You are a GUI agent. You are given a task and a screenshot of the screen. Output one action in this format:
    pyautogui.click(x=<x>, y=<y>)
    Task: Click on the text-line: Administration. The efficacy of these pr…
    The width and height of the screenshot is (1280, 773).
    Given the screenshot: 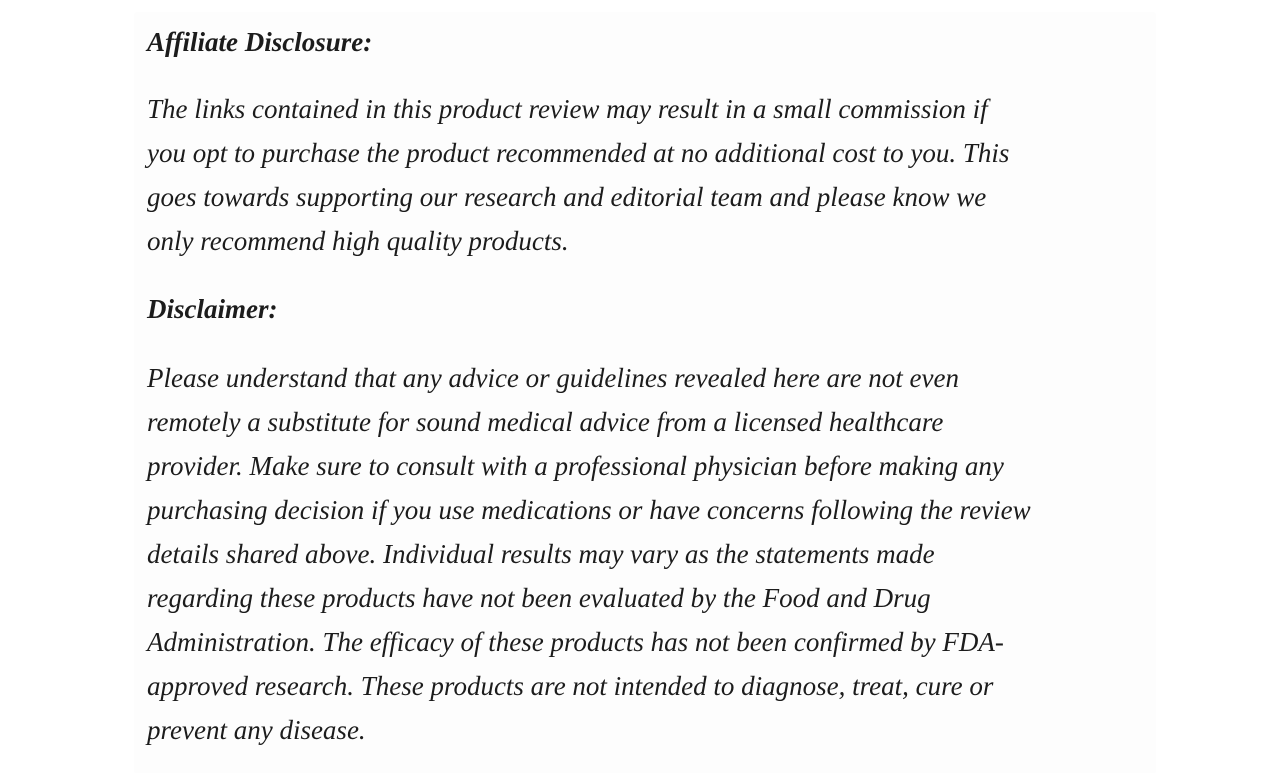 What is the action you would take?
    pyautogui.click(x=575, y=642)
    